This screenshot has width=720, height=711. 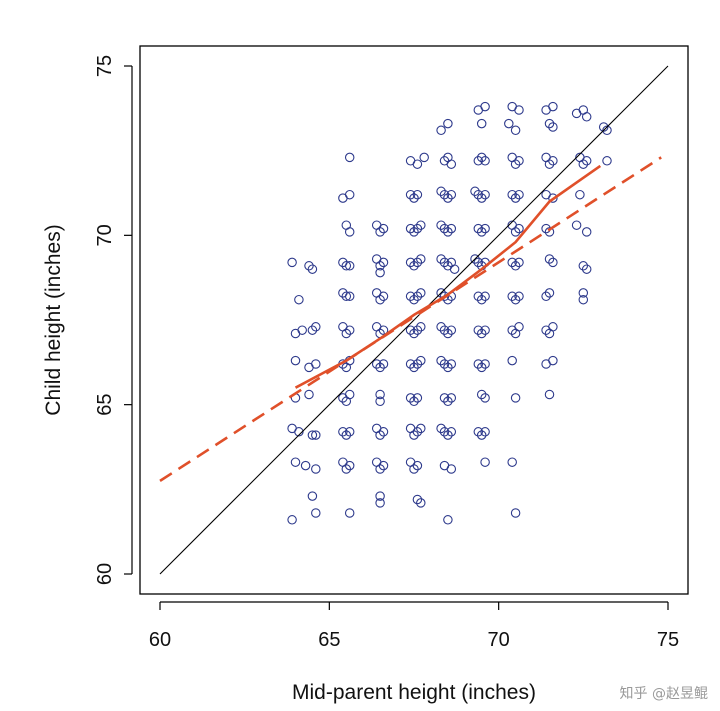 What do you see at coordinates (329, 640) in the screenshot?
I see `x-tick-label: 65` at bounding box center [329, 640].